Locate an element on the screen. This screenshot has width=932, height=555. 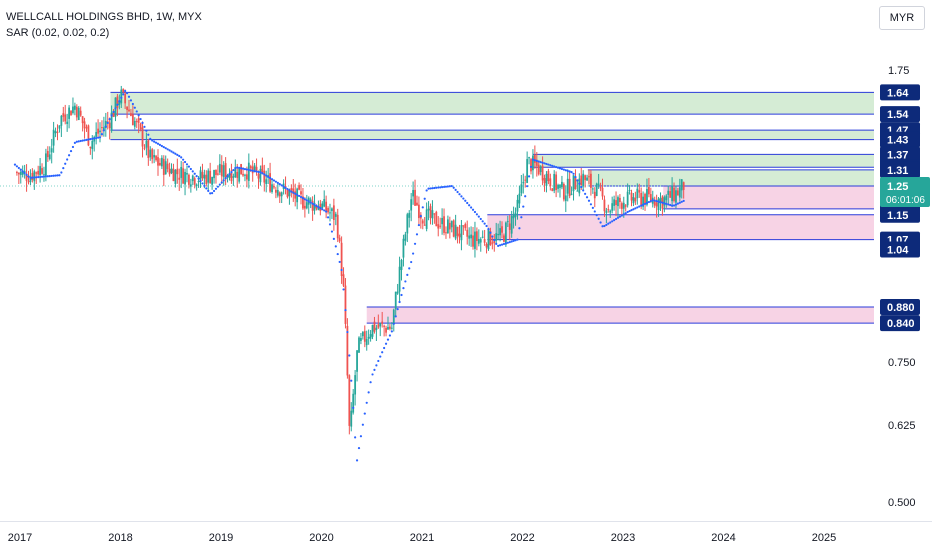
x-tick-label-6: 2023 is located at coordinates (623, 538).